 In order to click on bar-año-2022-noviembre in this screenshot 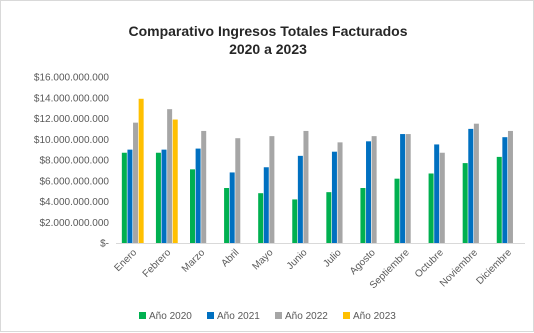, I will do `click(476, 183)`.